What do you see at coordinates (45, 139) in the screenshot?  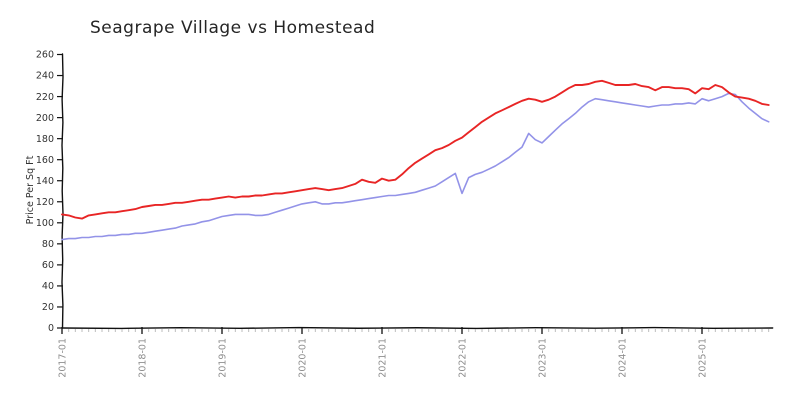 I see `y-tick-label: 180` at bounding box center [45, 139].